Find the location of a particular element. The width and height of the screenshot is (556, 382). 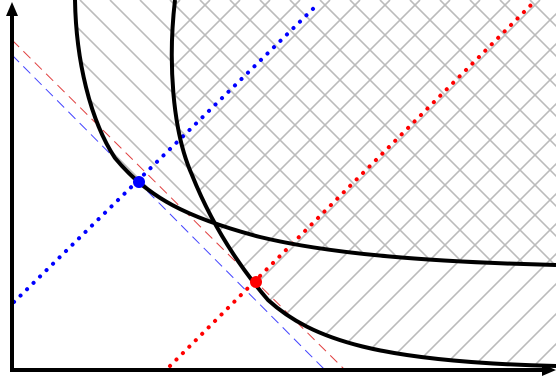

arrow-right-icon is located at coordinates (549, 370).